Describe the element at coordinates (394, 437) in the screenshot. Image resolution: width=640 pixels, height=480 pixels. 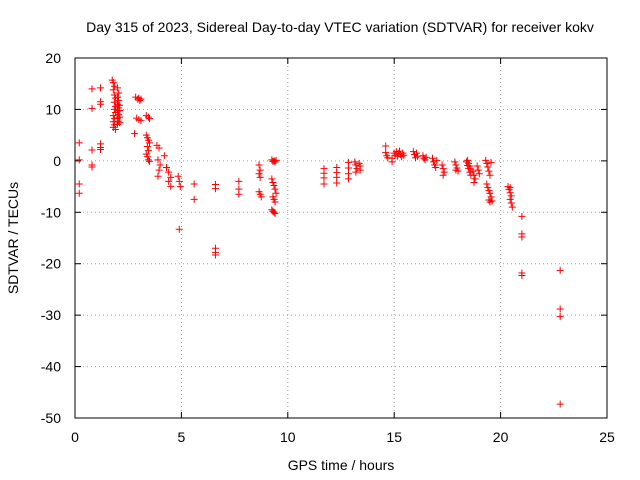
I see `x-tick-label: 15` at that location.